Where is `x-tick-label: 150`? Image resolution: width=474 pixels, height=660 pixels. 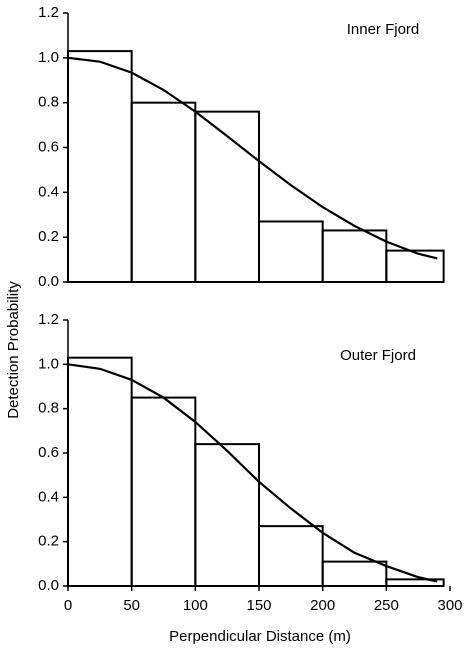 x-tick-label: 150 is located at coordinates (258, 605).